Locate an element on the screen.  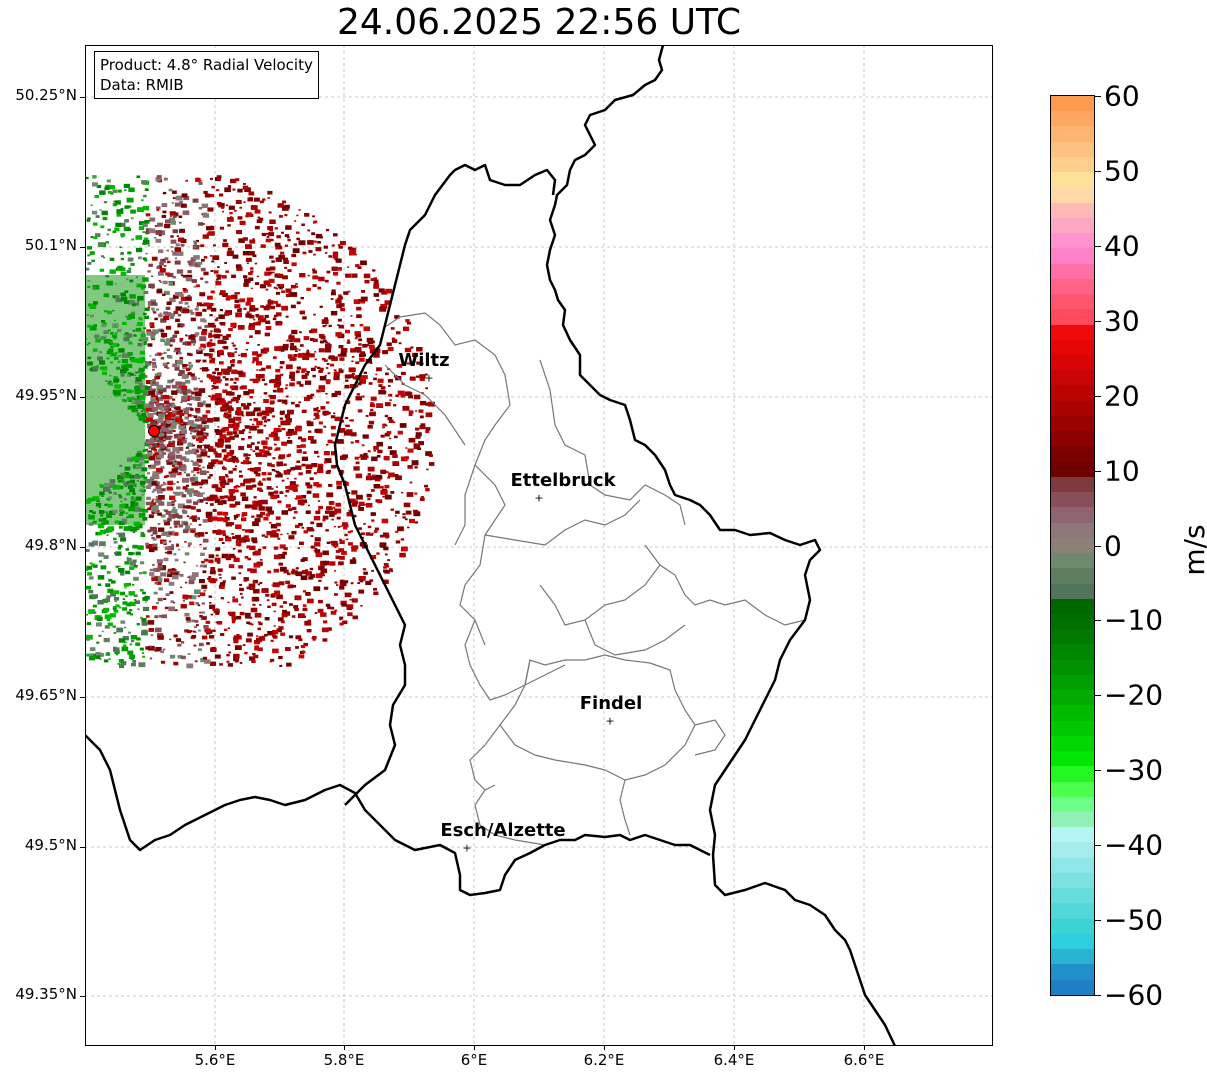
colorbar-unit-label: m/s is located at coordinates (1192, 550).